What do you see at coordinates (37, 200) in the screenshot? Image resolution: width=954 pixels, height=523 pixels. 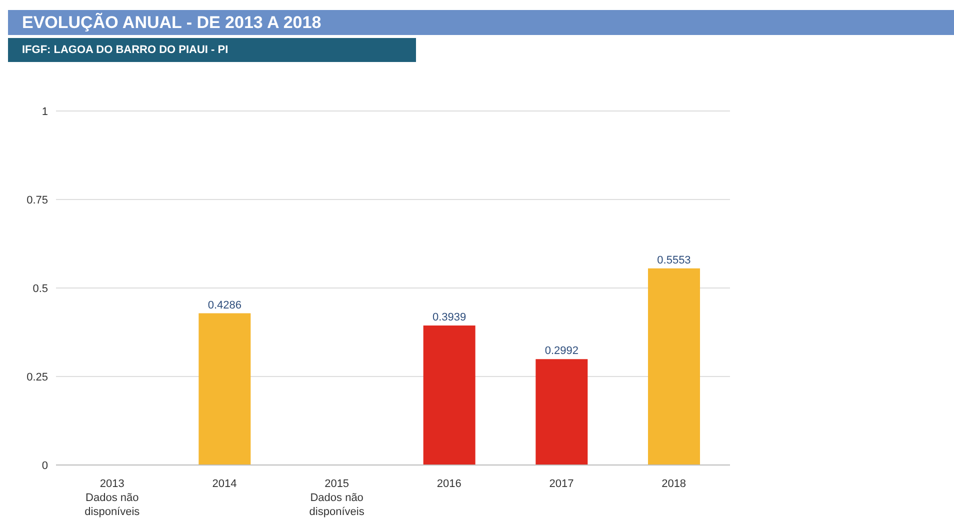 I see `y-tick-label: 0.75` at bounding box center [37, 200].